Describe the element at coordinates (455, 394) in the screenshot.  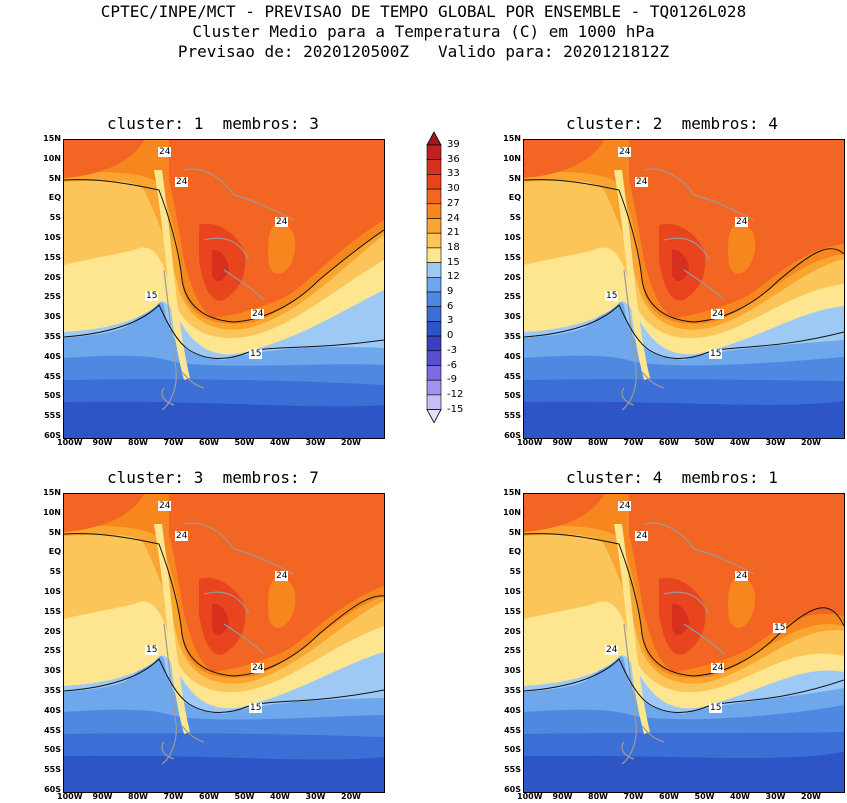
I see `colorbar-level-label: -12` at that location.